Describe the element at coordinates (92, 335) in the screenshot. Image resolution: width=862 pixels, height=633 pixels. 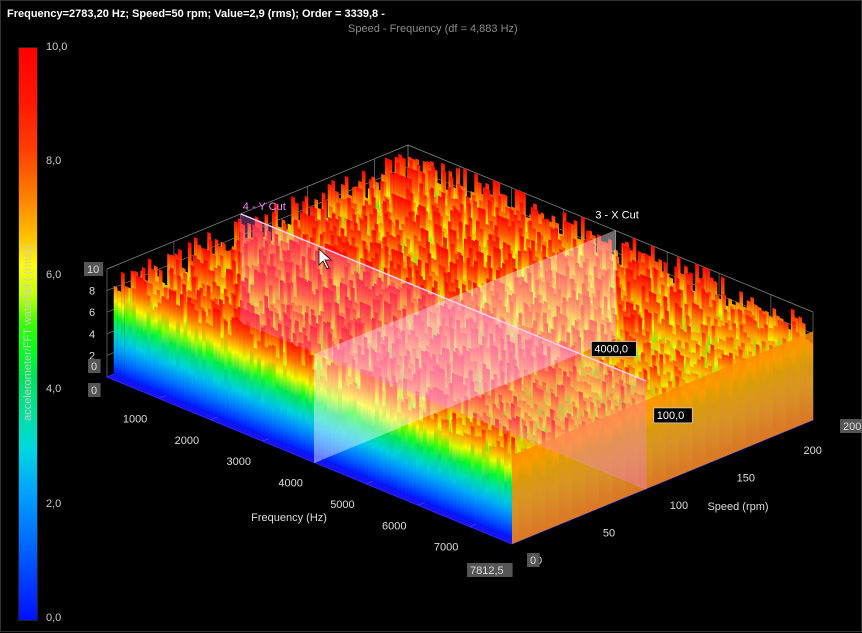
I see `z-tick-label: 4` at that location.